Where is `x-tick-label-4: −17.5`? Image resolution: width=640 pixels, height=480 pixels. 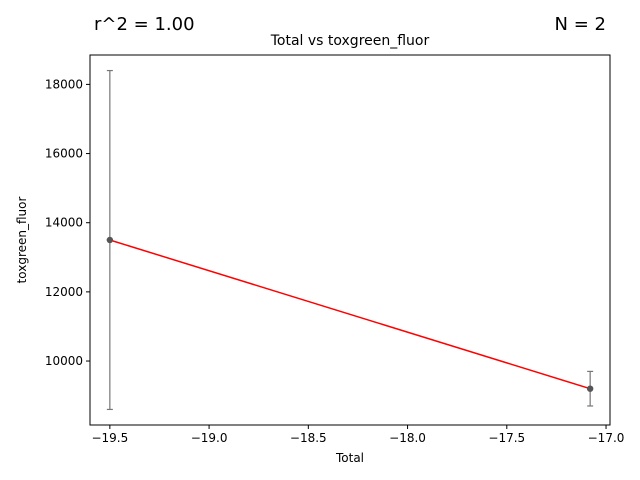
x-tick-label-4: −17.5 is located at coordinates (506, 438).